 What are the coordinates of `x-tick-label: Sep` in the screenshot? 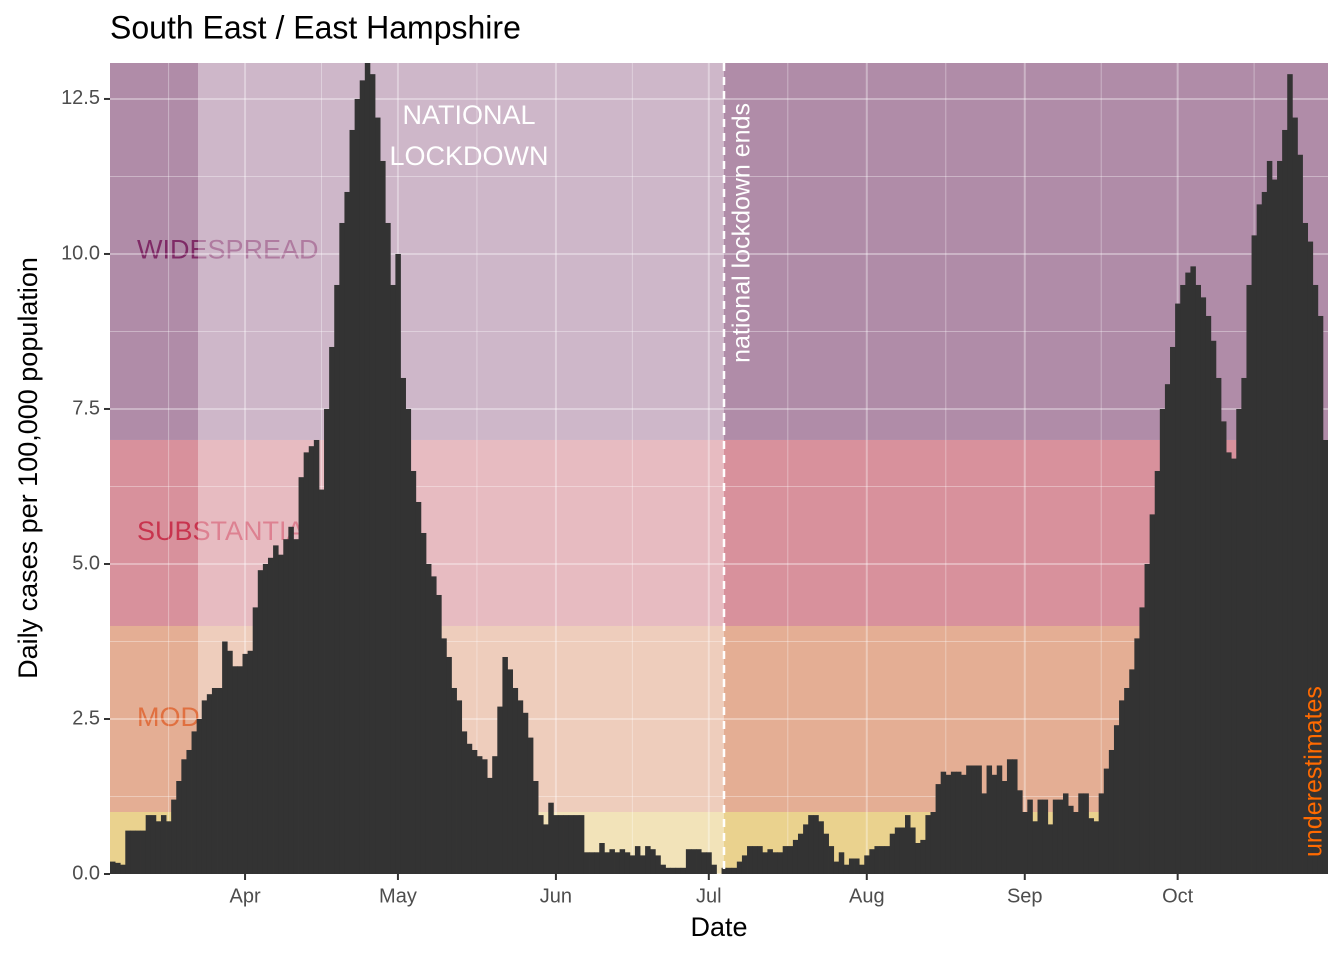 It's located at (1025, 896).